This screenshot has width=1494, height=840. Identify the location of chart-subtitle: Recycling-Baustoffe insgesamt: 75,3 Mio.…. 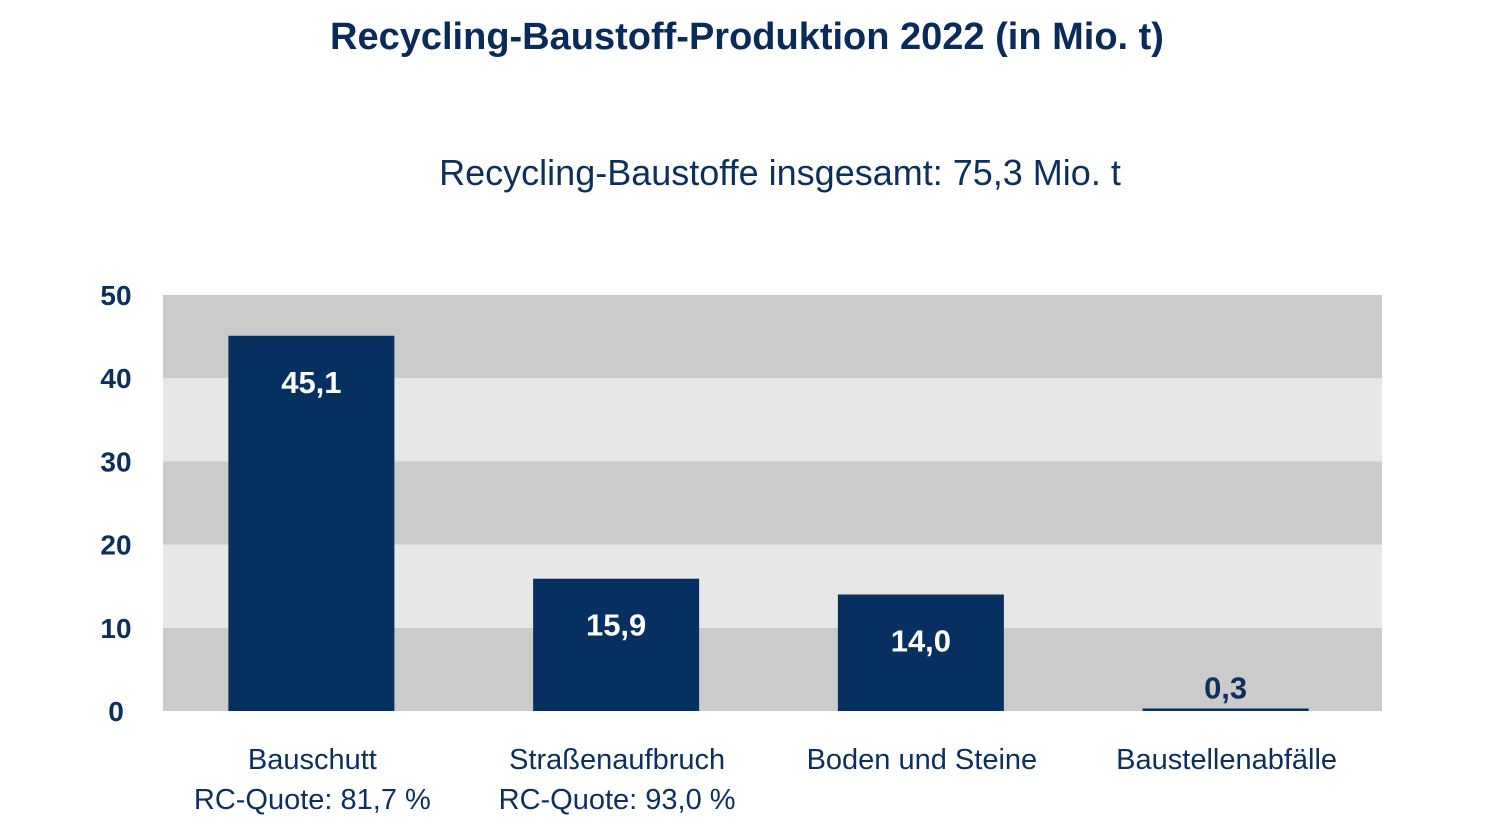
(780, 172).